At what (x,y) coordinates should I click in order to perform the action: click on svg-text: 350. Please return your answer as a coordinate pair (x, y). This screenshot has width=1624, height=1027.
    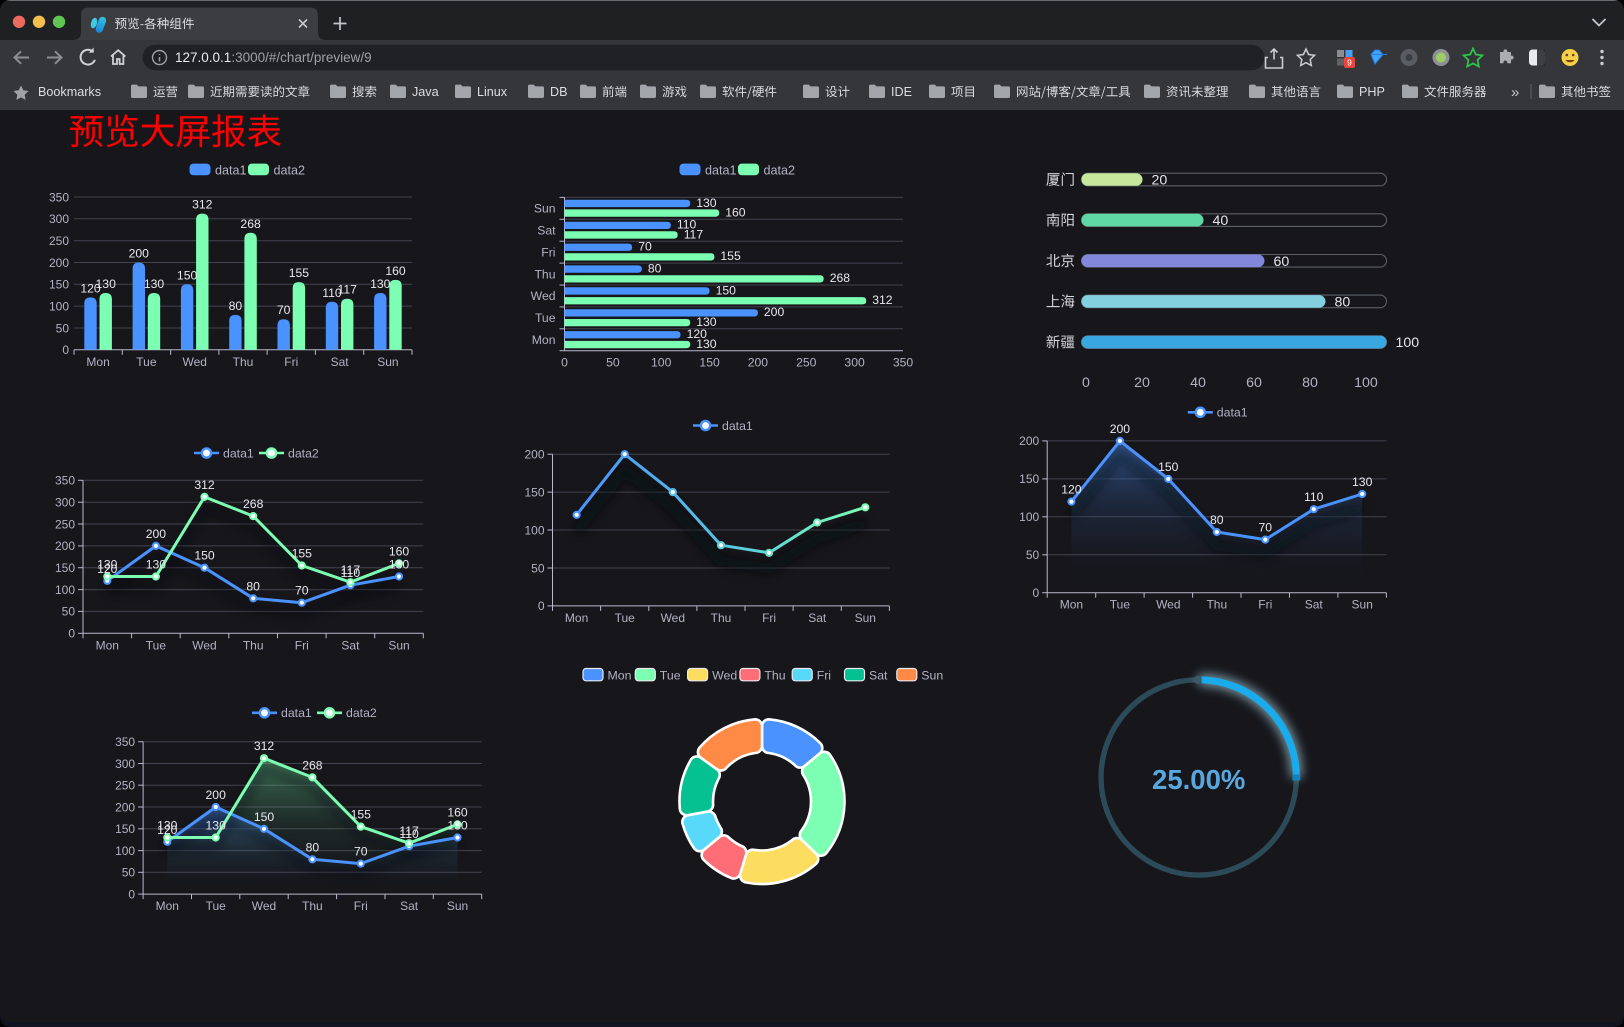
    Looking at the image, I should click on (125, 742).